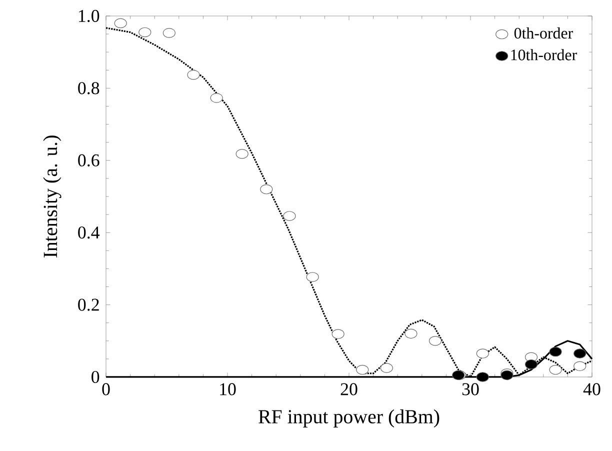  I want to click on x-tick-label: 20, so click(349, 389).